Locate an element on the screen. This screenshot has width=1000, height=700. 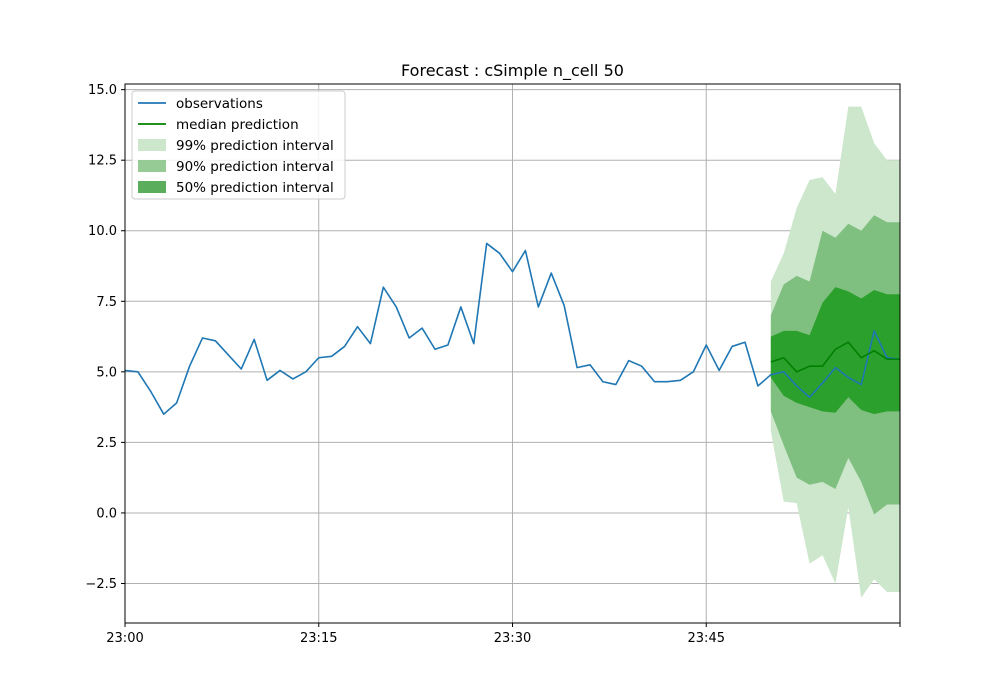
band-50-percent is located at coordinates (835, 351).